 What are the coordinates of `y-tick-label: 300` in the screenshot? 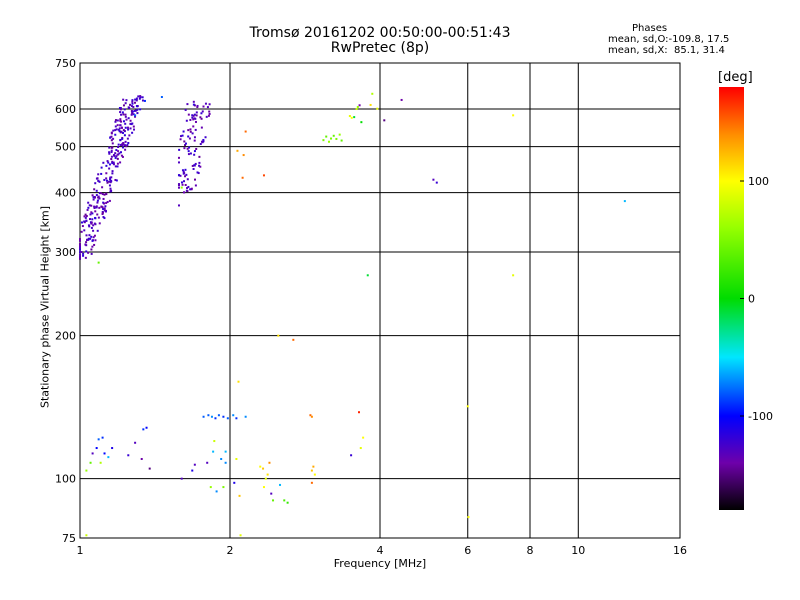 It's located at (65, 252).